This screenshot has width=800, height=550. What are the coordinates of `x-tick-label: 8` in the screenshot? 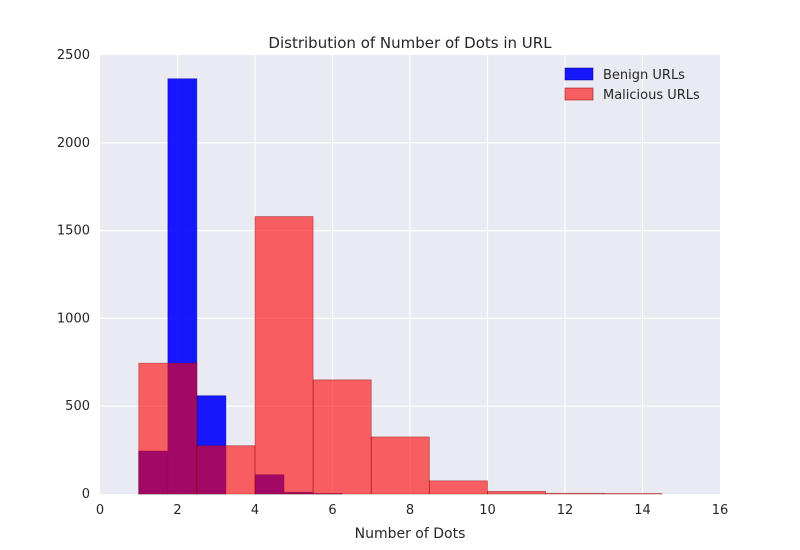 It's located at (410, 510).